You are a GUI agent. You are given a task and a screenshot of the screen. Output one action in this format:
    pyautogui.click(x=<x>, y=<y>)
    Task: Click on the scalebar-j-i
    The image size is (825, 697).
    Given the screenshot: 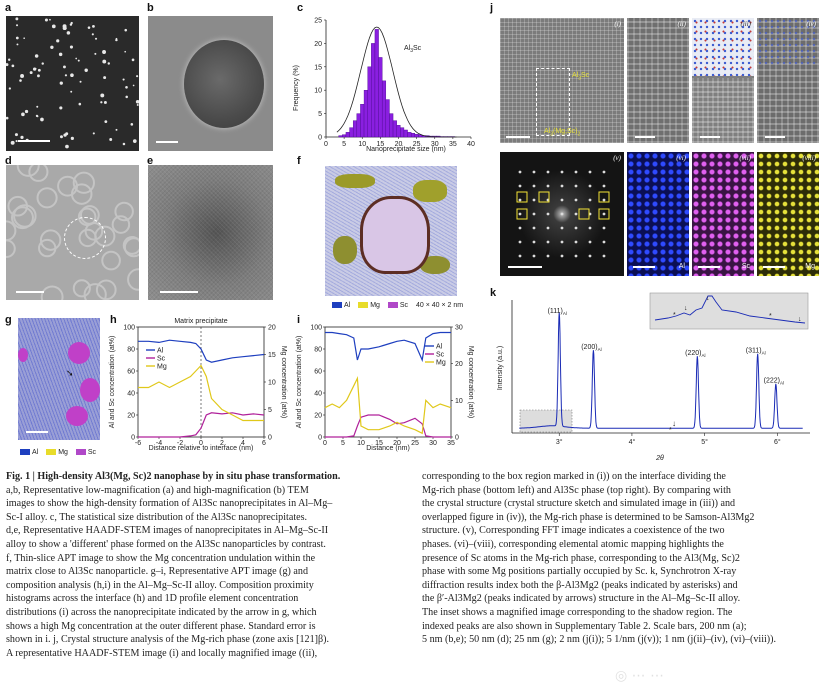 What is the action you would take?
    pyautogui.click(x=518, y=137)
    